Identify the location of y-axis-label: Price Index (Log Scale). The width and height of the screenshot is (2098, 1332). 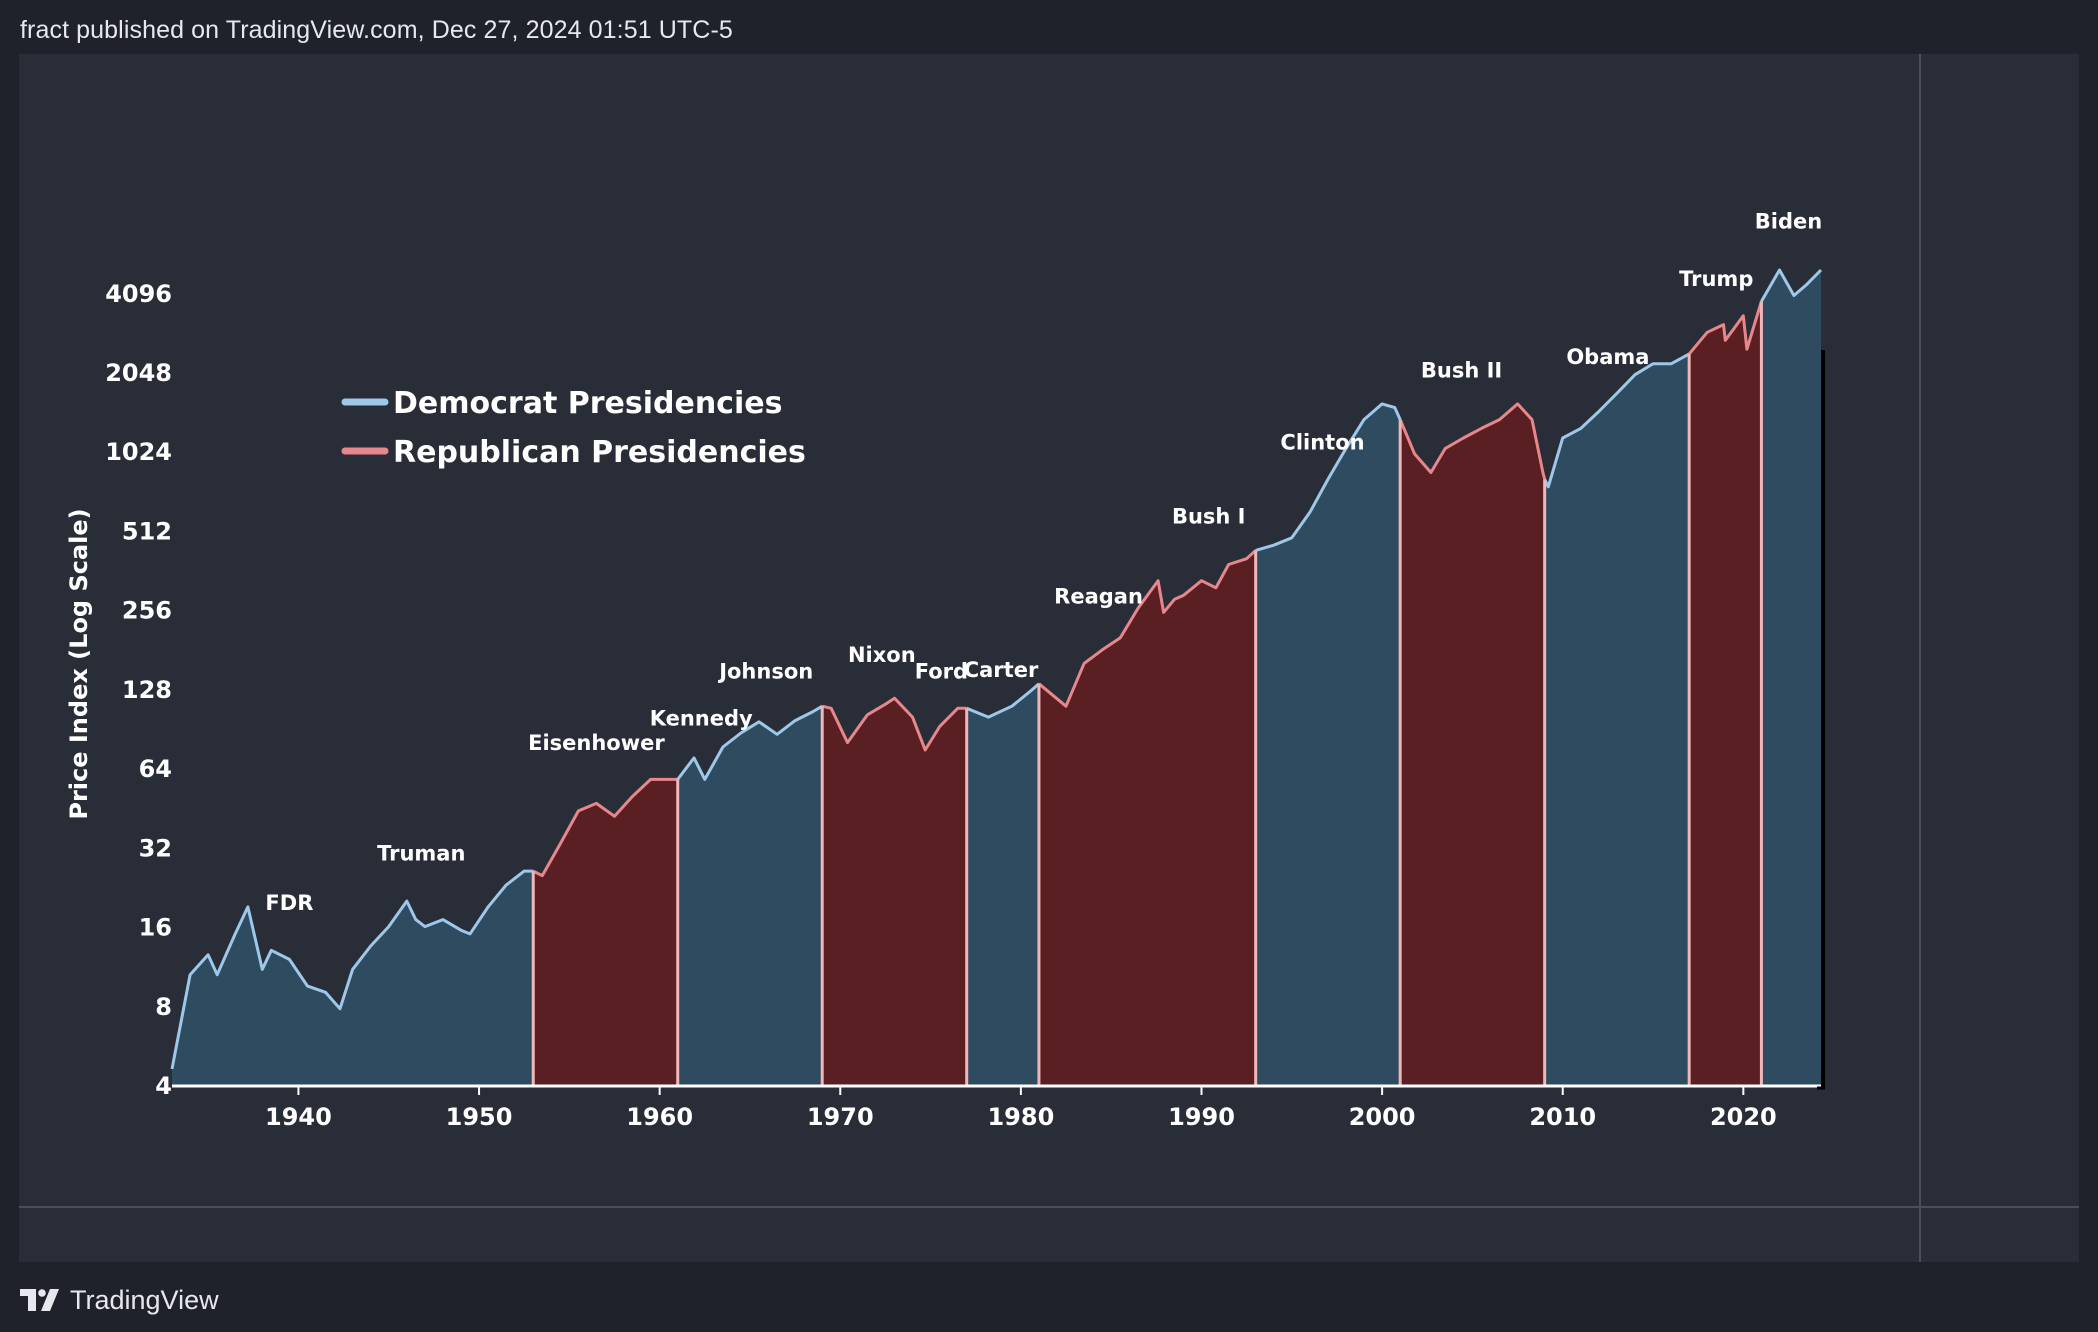
(79, 663).